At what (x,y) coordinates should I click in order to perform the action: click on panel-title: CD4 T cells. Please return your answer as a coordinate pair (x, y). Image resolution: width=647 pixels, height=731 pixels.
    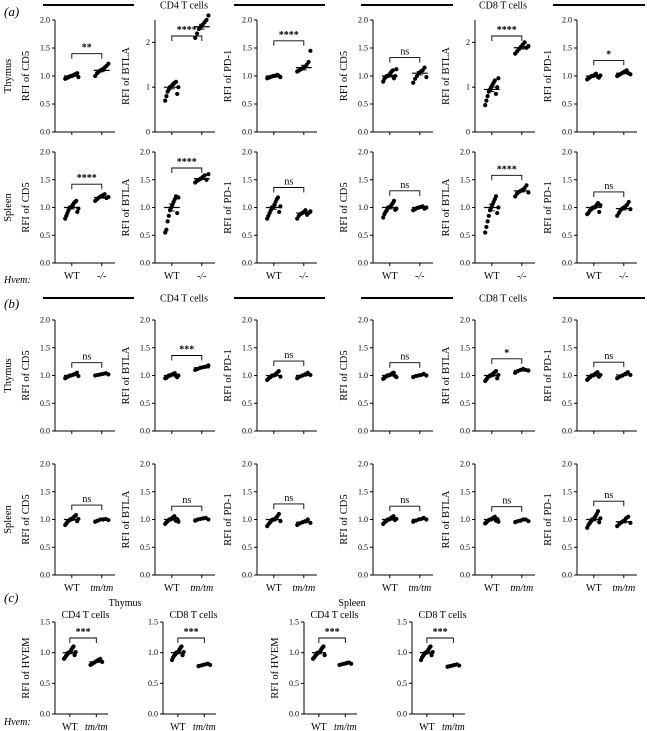
    Looking at the image, I should click on (86, 615).